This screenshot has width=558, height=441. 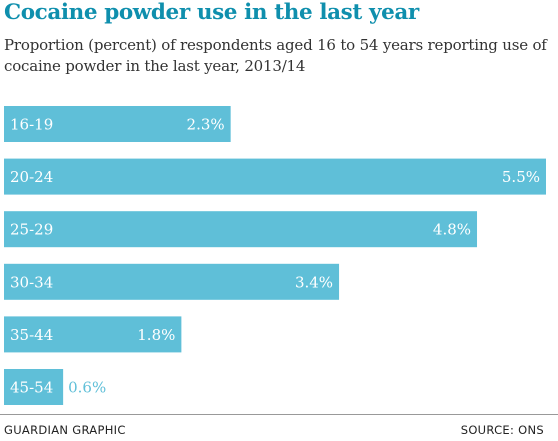 I want to click on value-label-30-34: 3.4%, so click(x=314, y=282).